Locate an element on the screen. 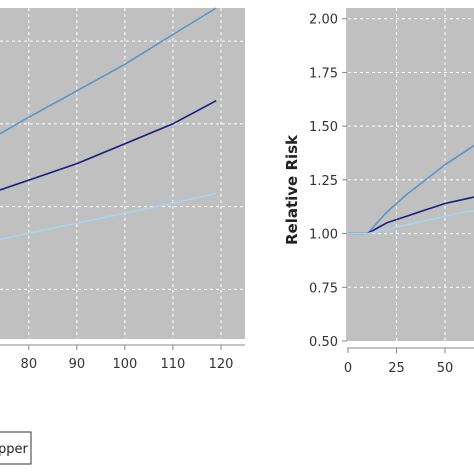 The width and height of the screenshot is (474, 474). right-y-tick-label: 1.00 is located at coordinates (323, 235).